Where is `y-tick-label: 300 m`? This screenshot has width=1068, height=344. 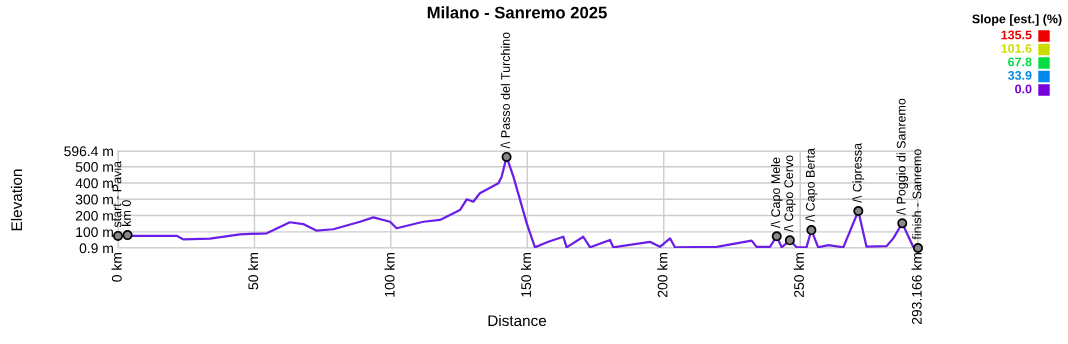
y-tick-label: 300 m is located at coordinates (94, 199).